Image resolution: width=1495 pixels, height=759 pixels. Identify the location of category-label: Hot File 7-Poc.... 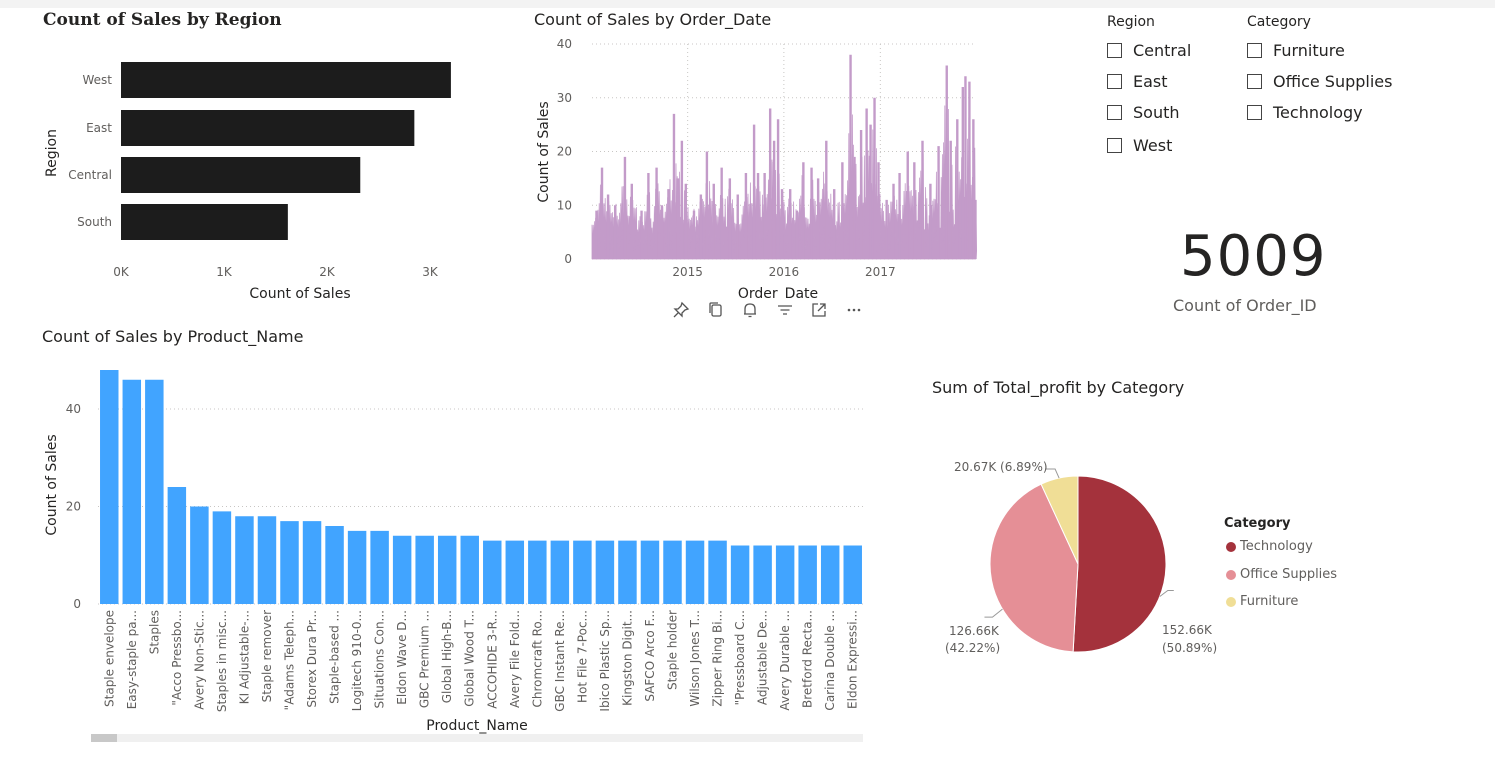
(582, 656).